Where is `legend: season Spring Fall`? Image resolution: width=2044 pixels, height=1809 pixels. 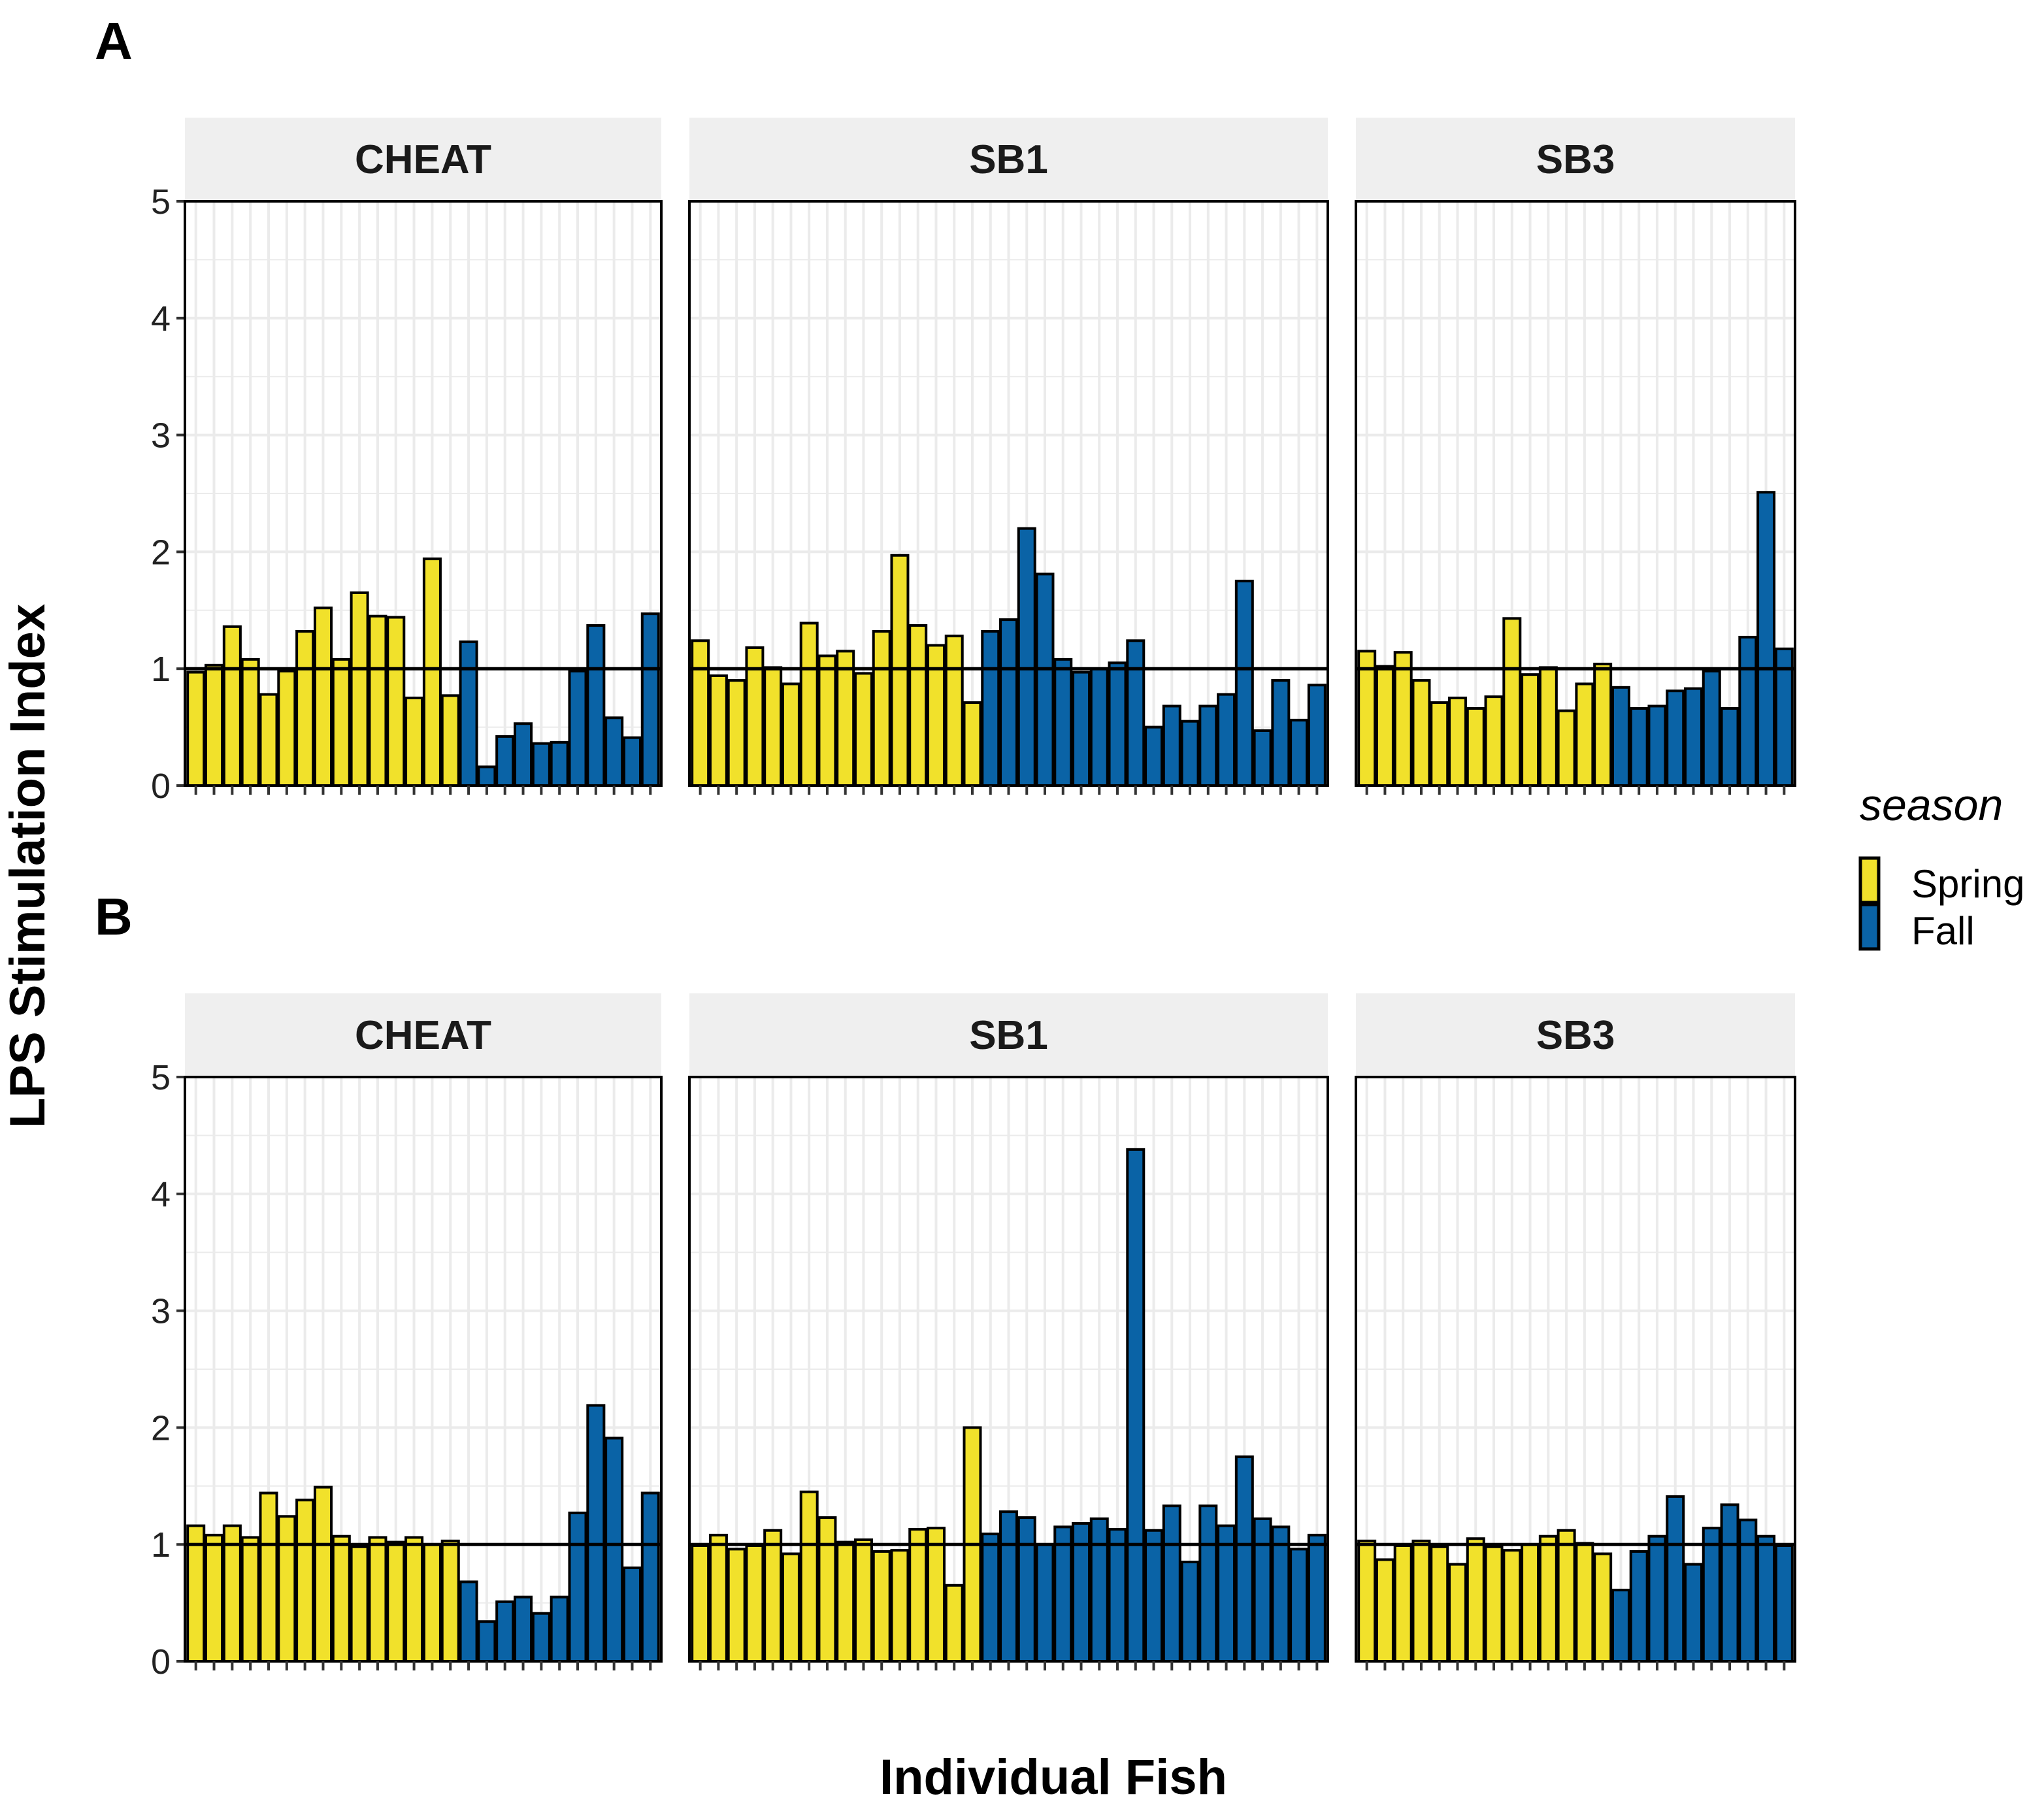 legend: season Spring Fall is located at coordinates (1941, 866).